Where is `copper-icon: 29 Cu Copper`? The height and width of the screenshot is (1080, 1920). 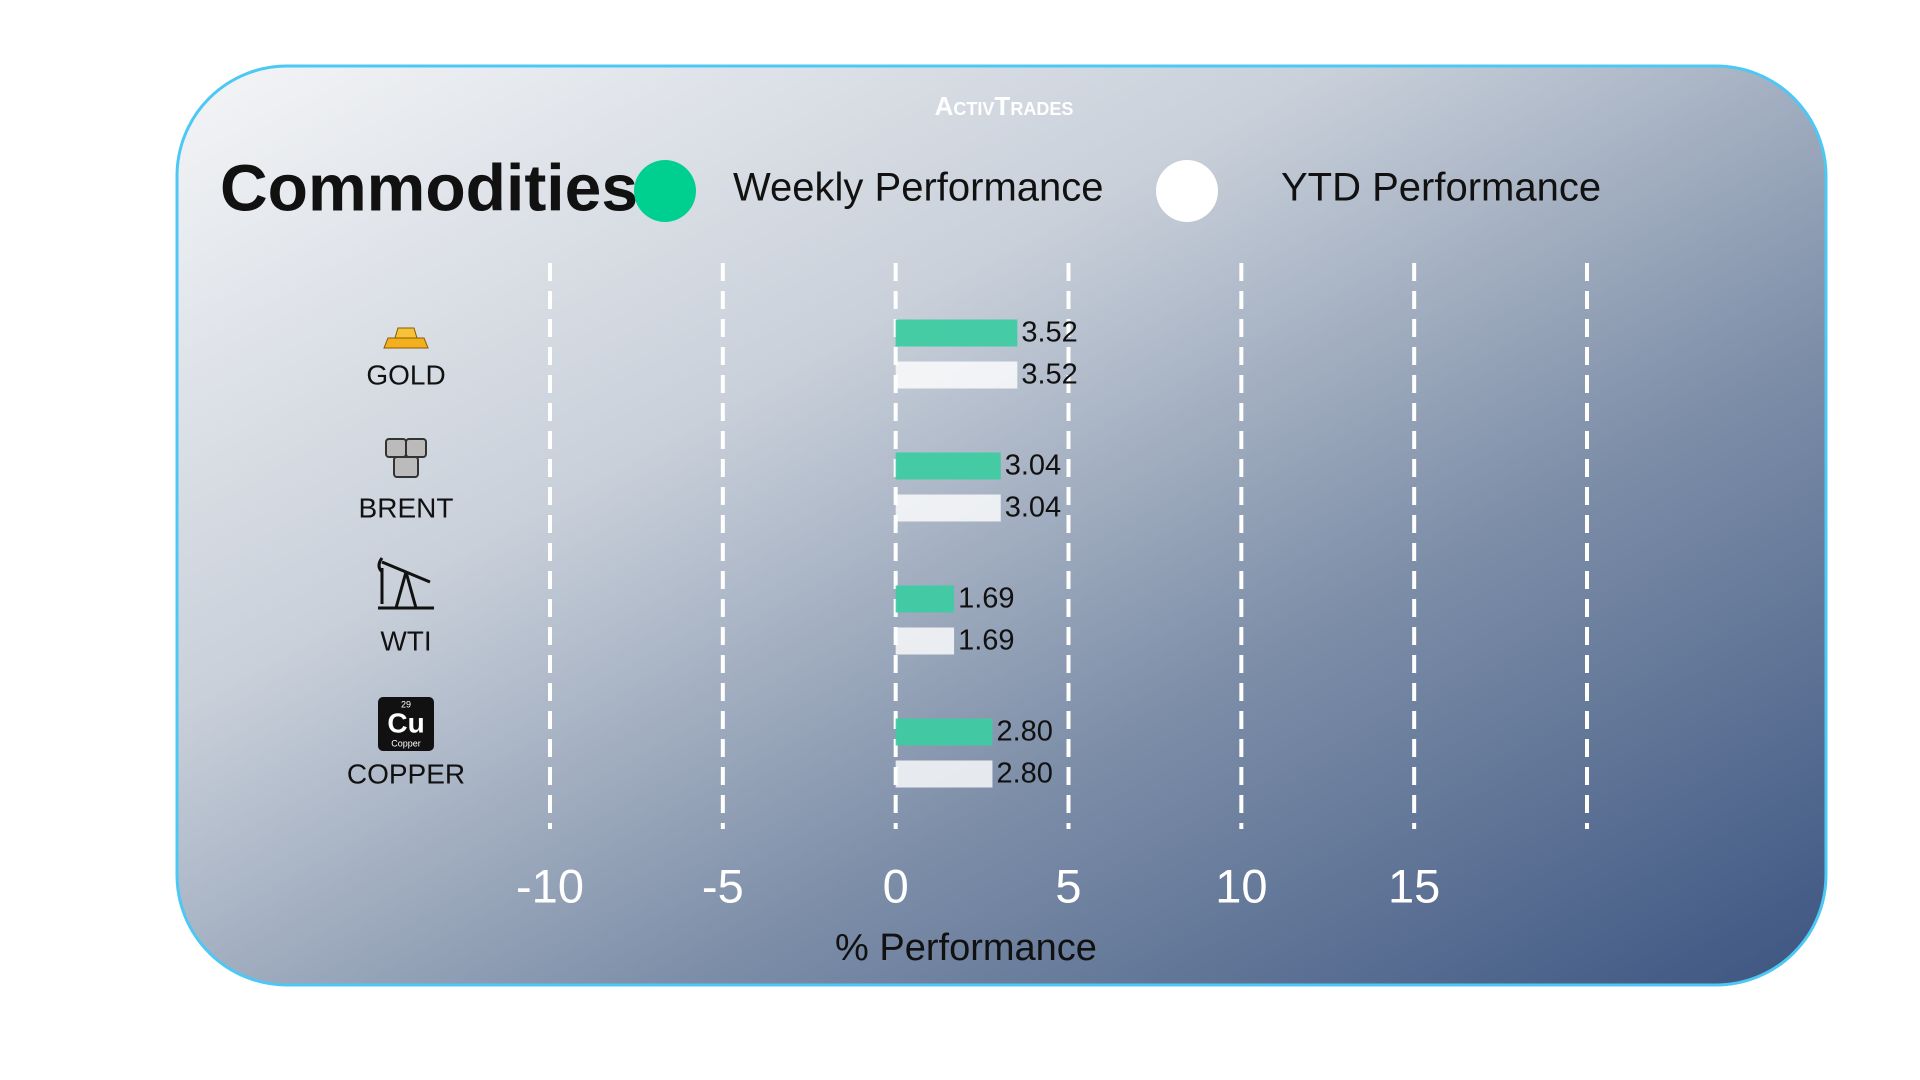
copper-icon: 29 Cu Copper is located at coordinates (406, 724).